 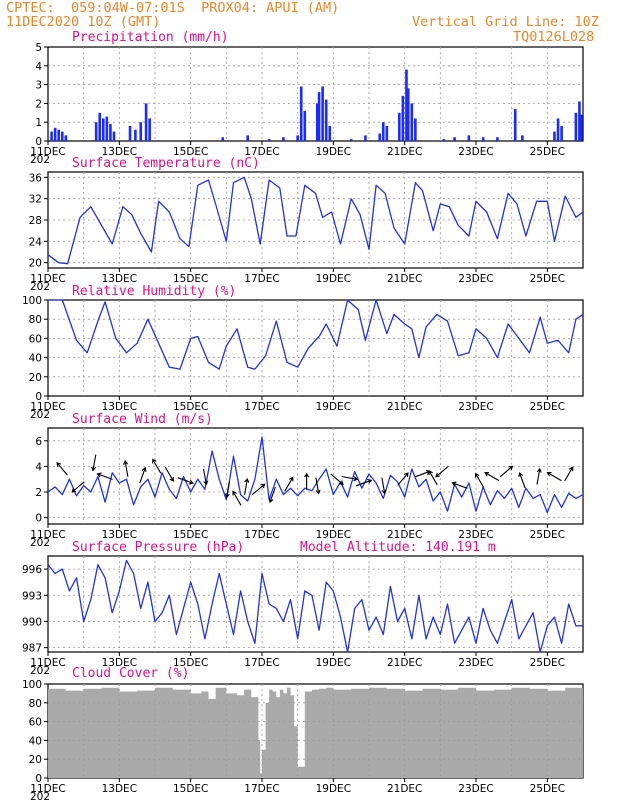 I want to click on precip-ytick-label: 4, so click(x=38, y=67).